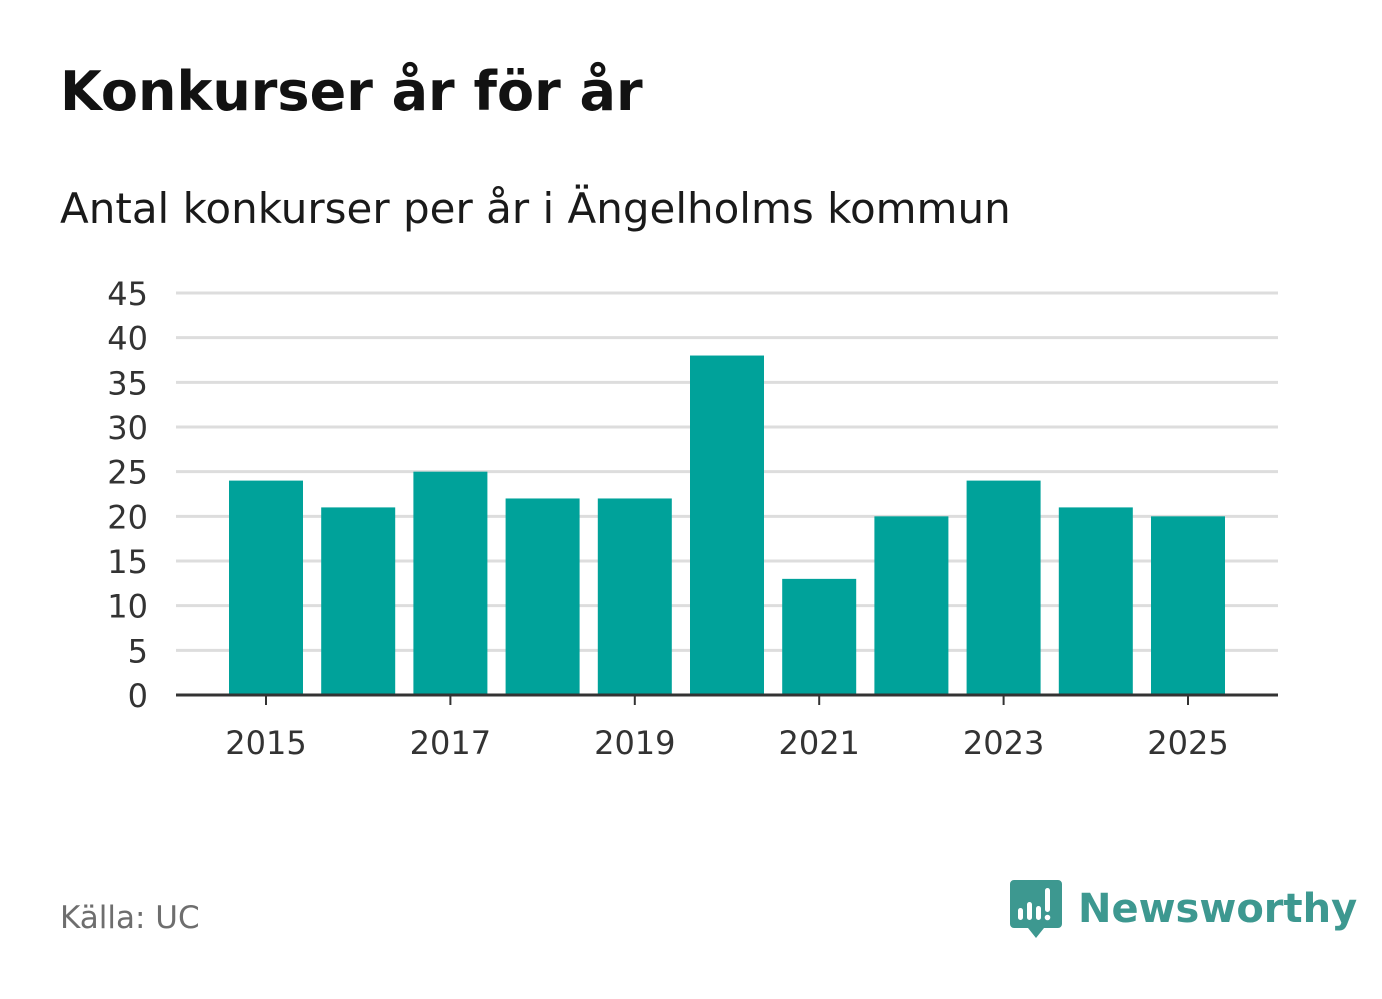 Image resolution: width=1382 pixels, height=999 pixels. What do you see at coordinates (127, 383) in the screenshot?
I see `y-tick-label: 35` at bounding box center [127, 383].